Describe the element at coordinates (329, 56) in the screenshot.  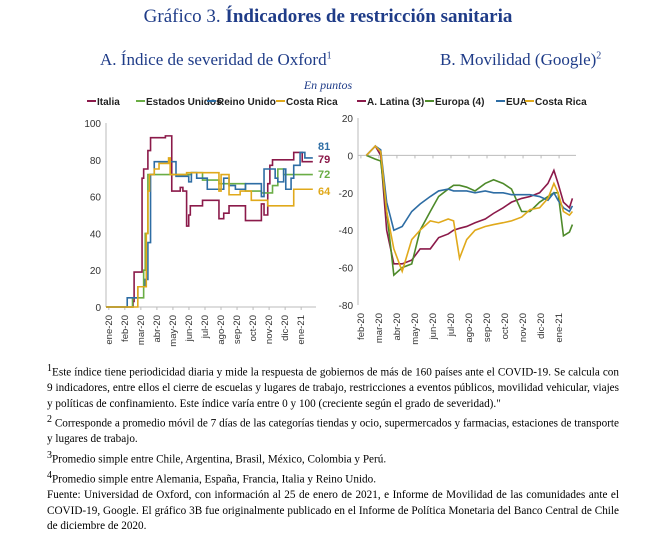
I see `subtitle-a-sup: 1` at that location.